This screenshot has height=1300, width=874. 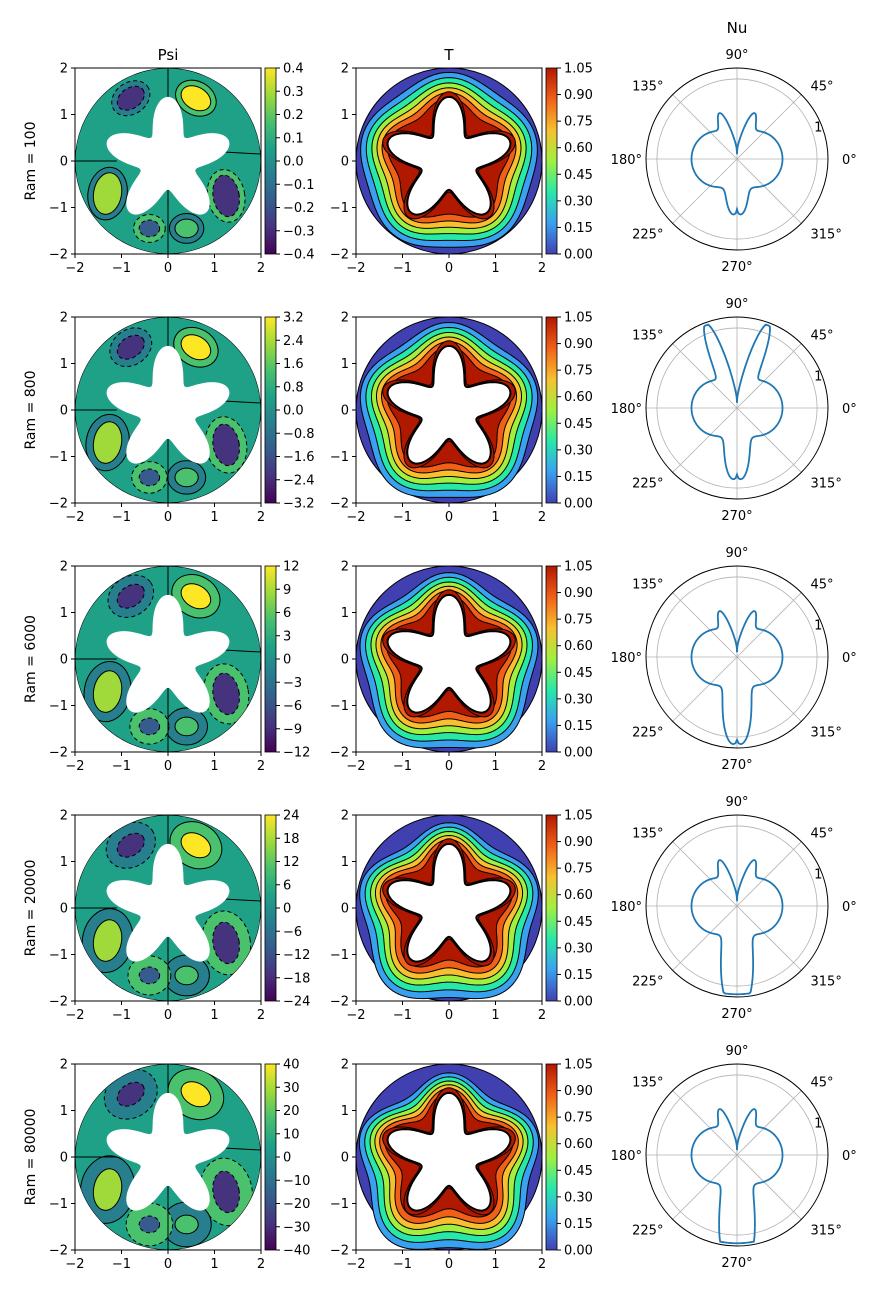 I want to click on psi-colorbar-label: −2.4, so click(x=299, y=480).